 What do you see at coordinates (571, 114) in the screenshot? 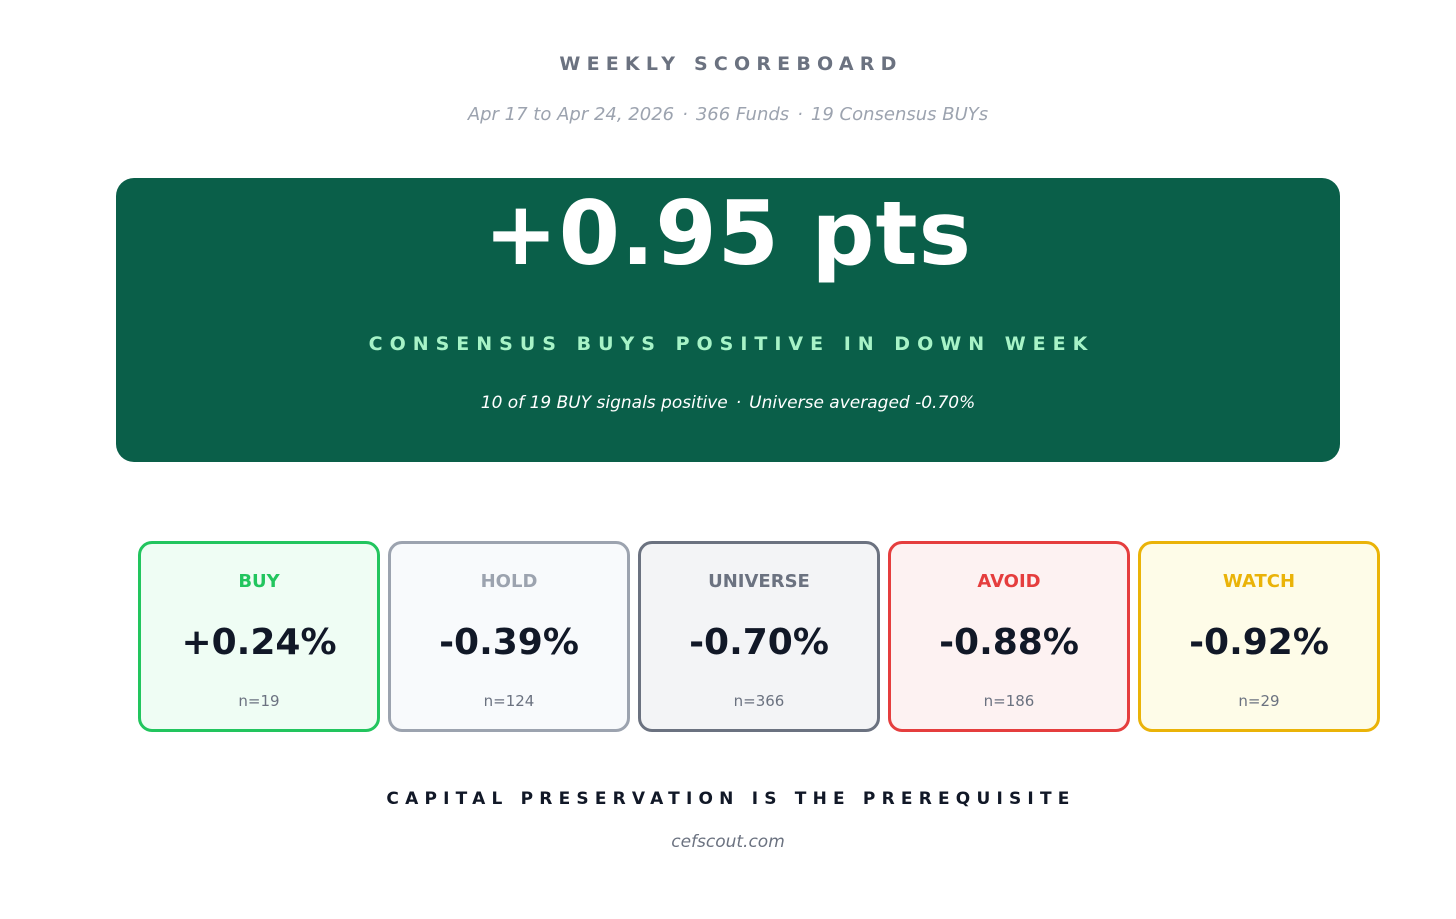
I see `date-range: Apr 17 to Apr 24, 2026` at bounding box center [571, 114].